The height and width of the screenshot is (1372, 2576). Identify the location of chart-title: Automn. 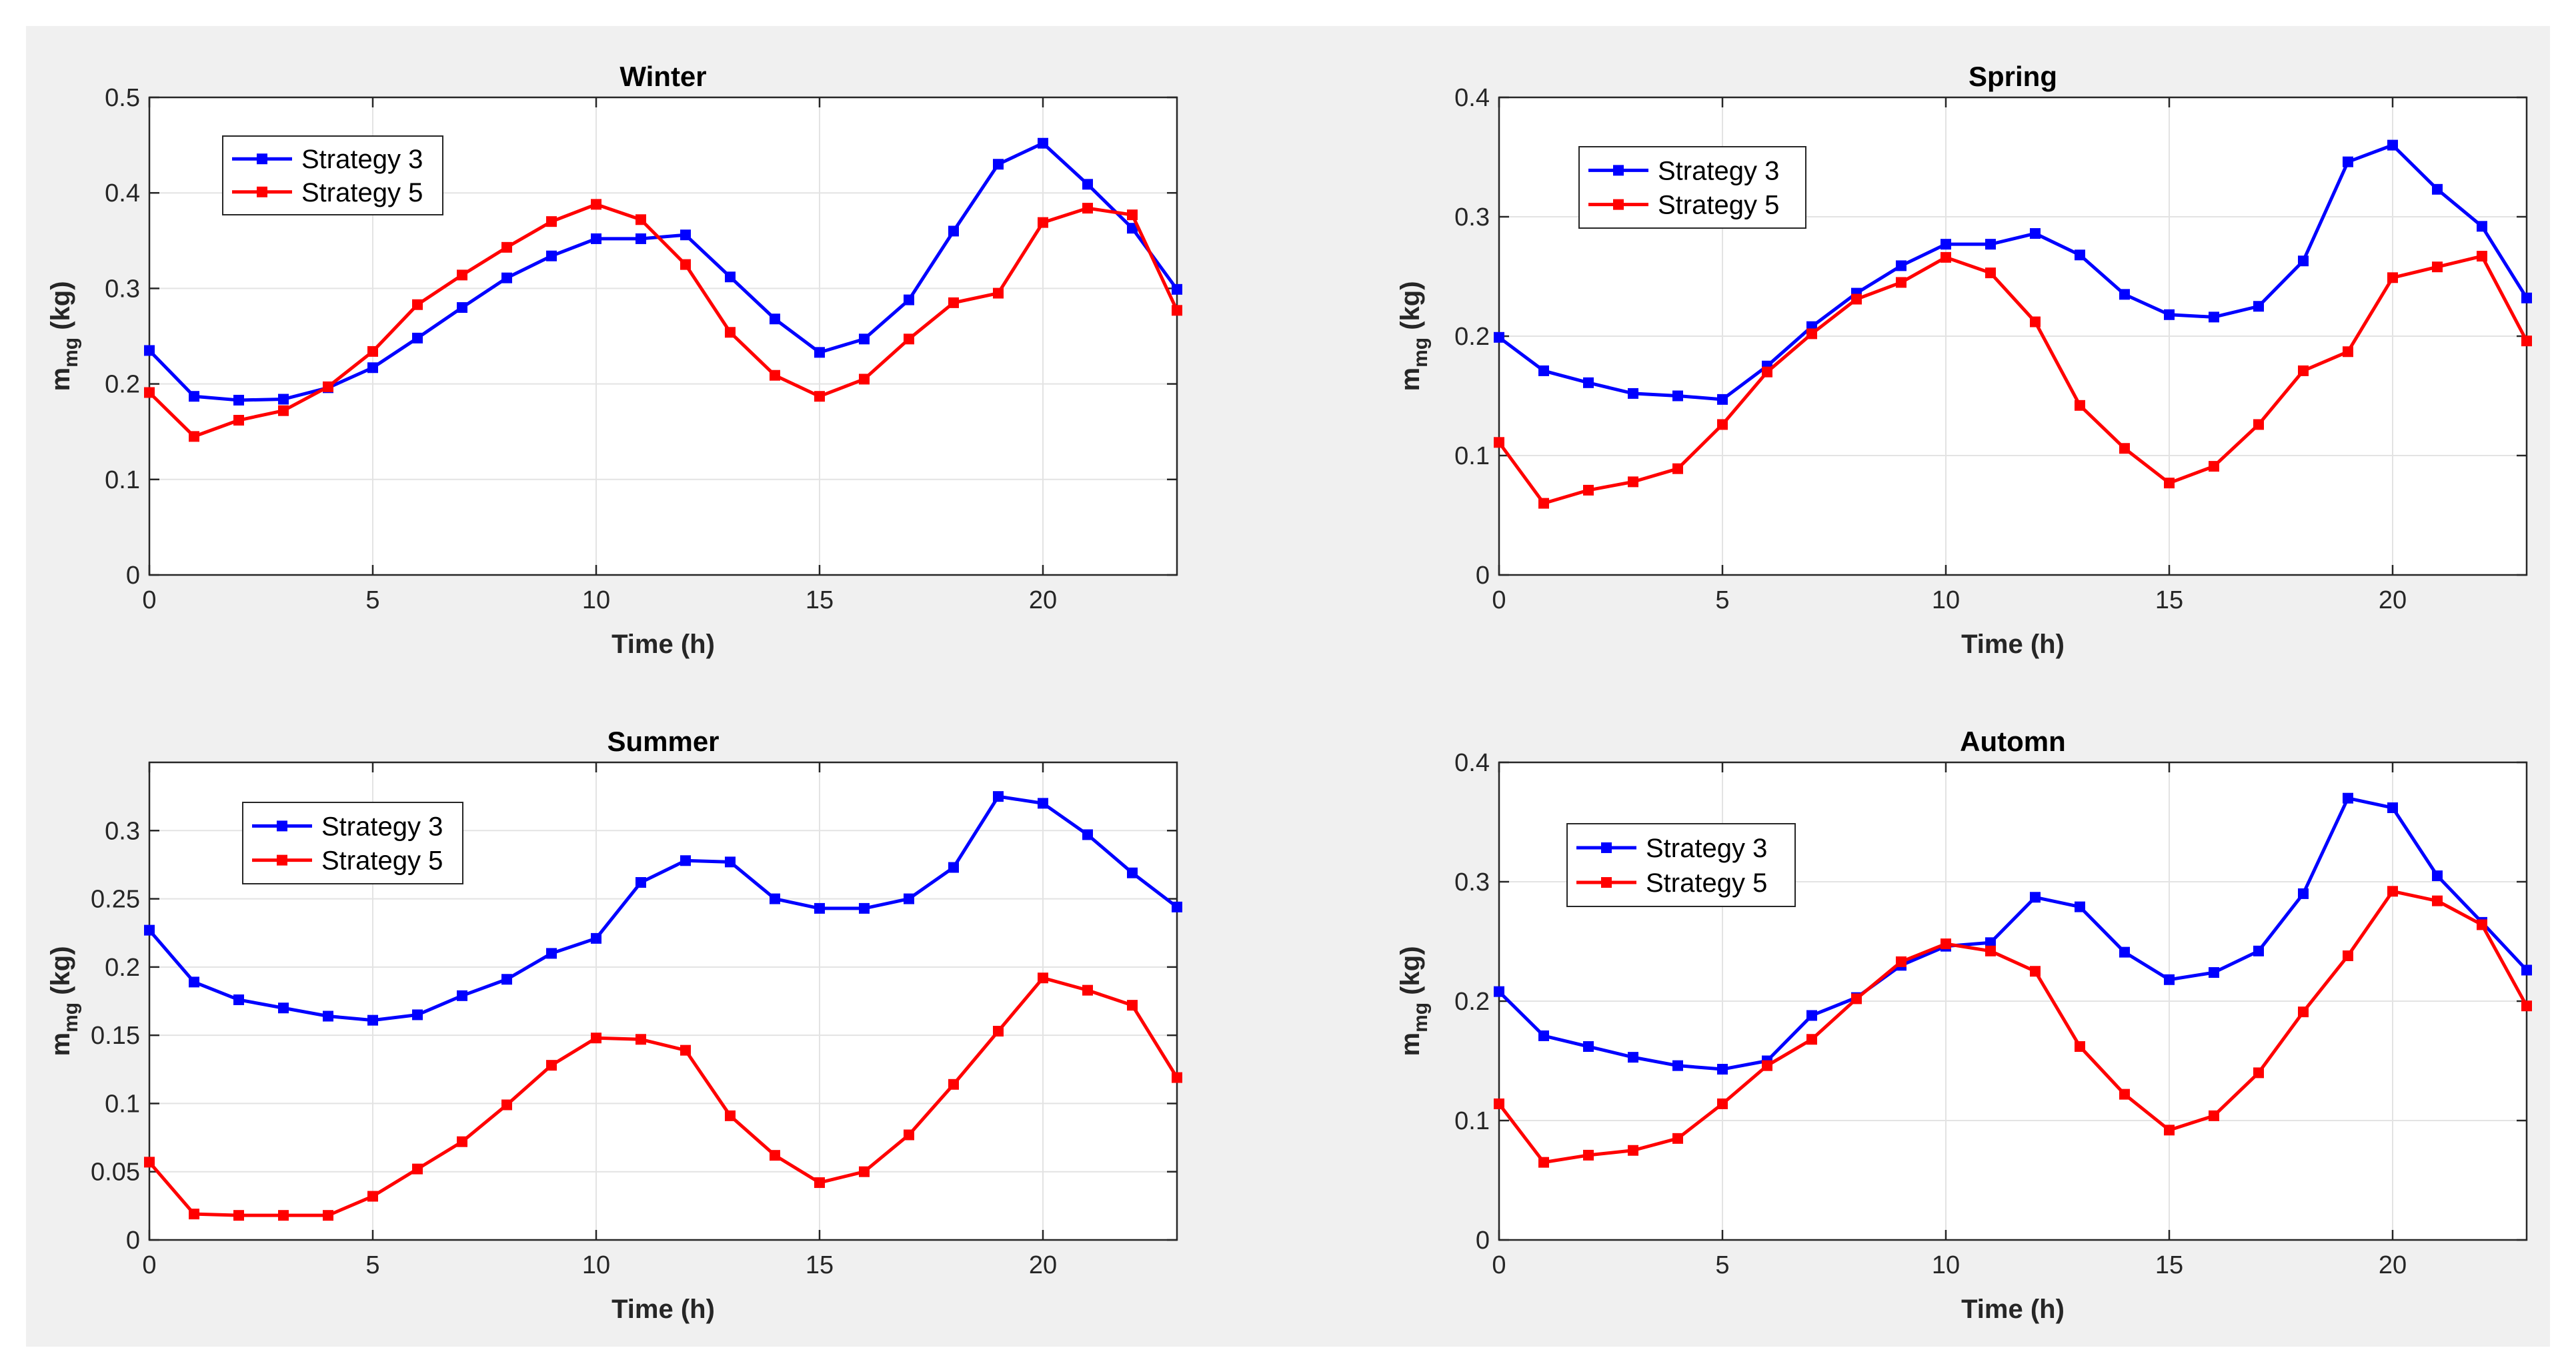
(2013, 741).